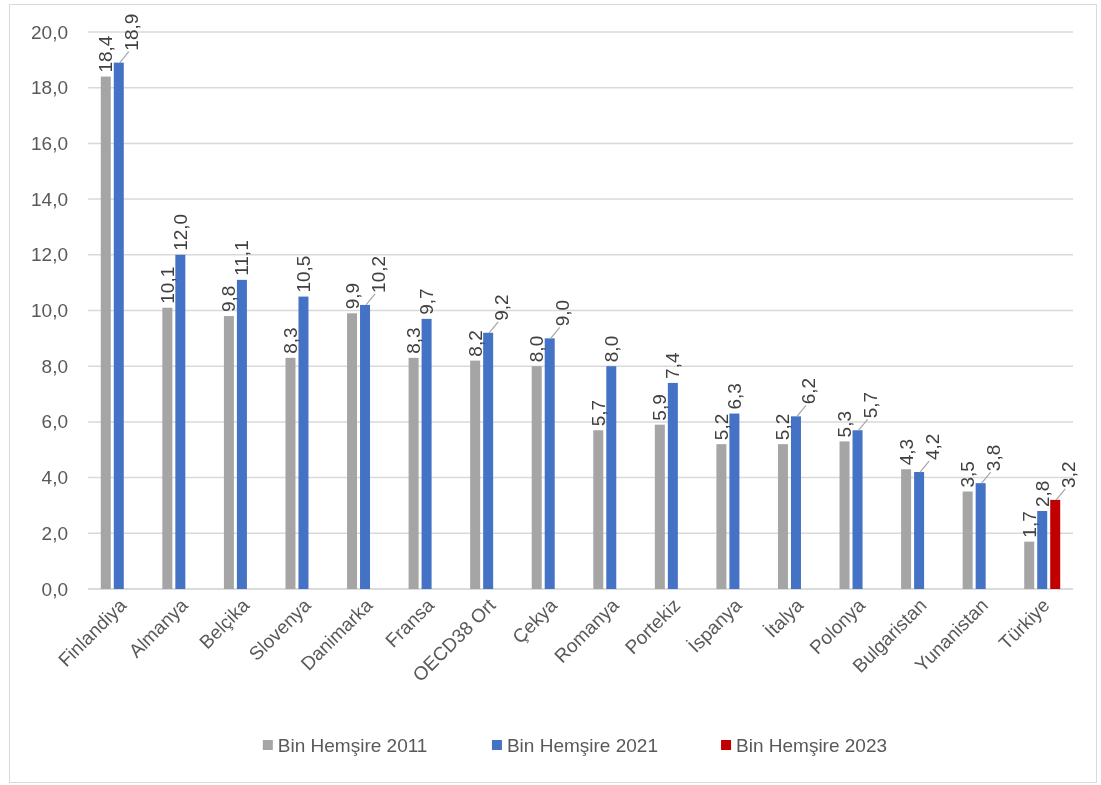 The image size is (1101, 785). I want to click on y-tick-label: 0,0, so click(54, 589).